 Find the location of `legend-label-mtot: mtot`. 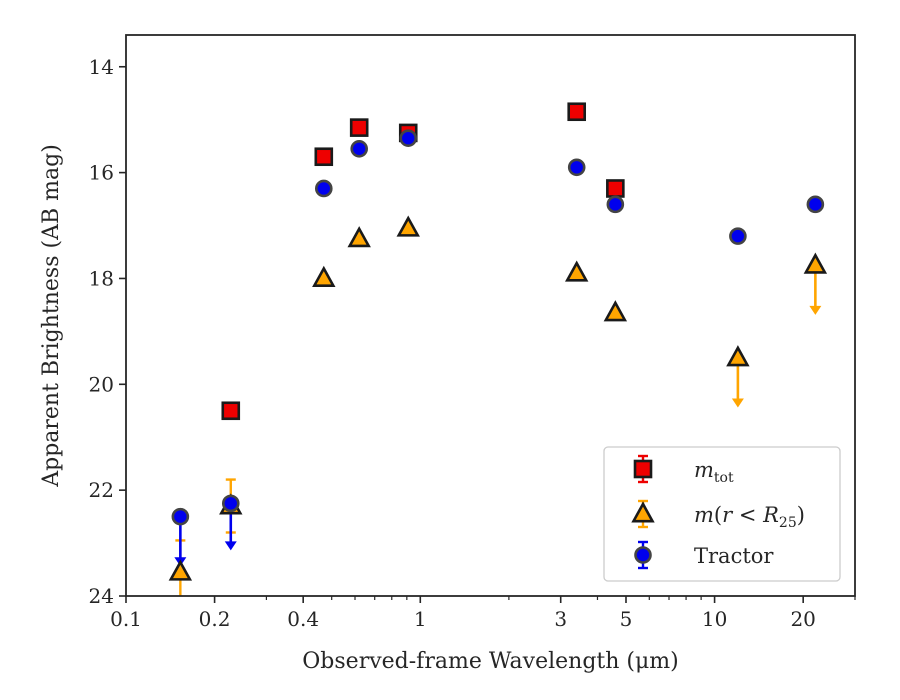

legend-label-mtot: mtot is located at coordinates (714, 472).